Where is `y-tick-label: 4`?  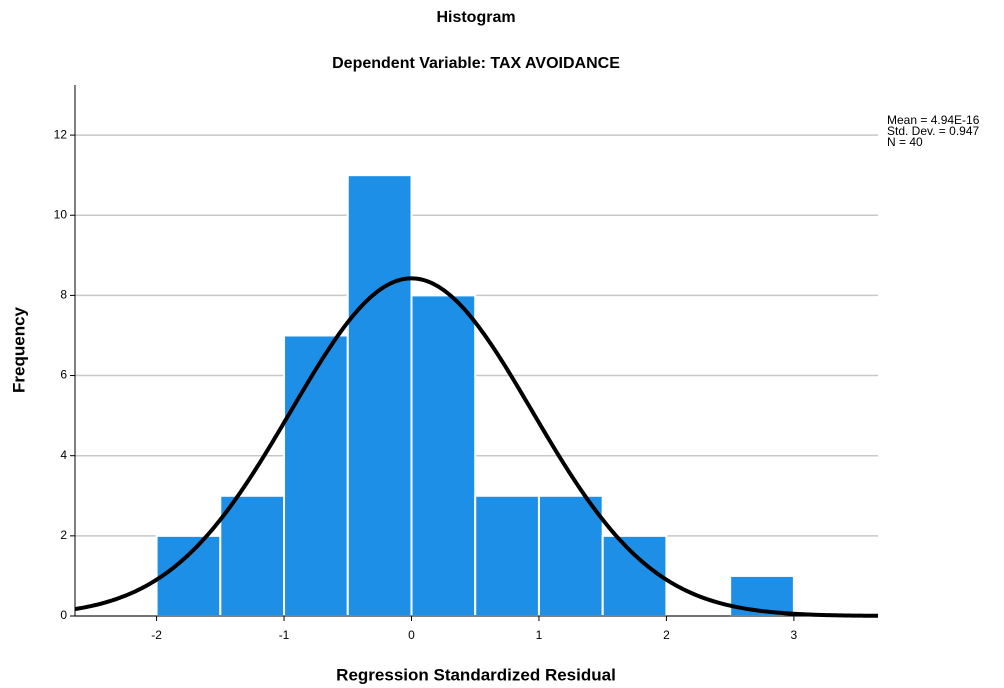
y-tick-label: 4 is located at coordinates (63, 455).